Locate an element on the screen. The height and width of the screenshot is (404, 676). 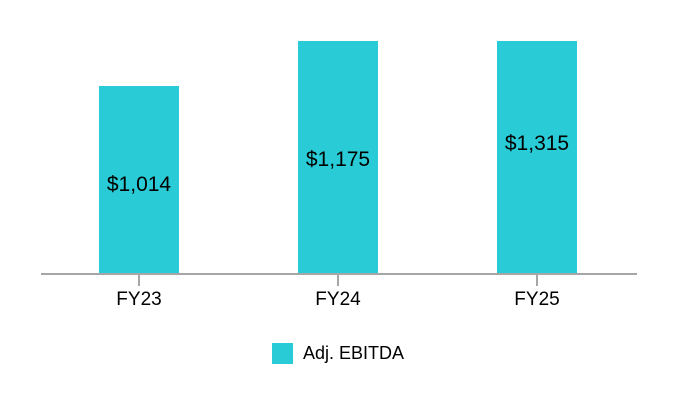
x-axis-label-fy23: FY23 is located at coordinates (139, 299).